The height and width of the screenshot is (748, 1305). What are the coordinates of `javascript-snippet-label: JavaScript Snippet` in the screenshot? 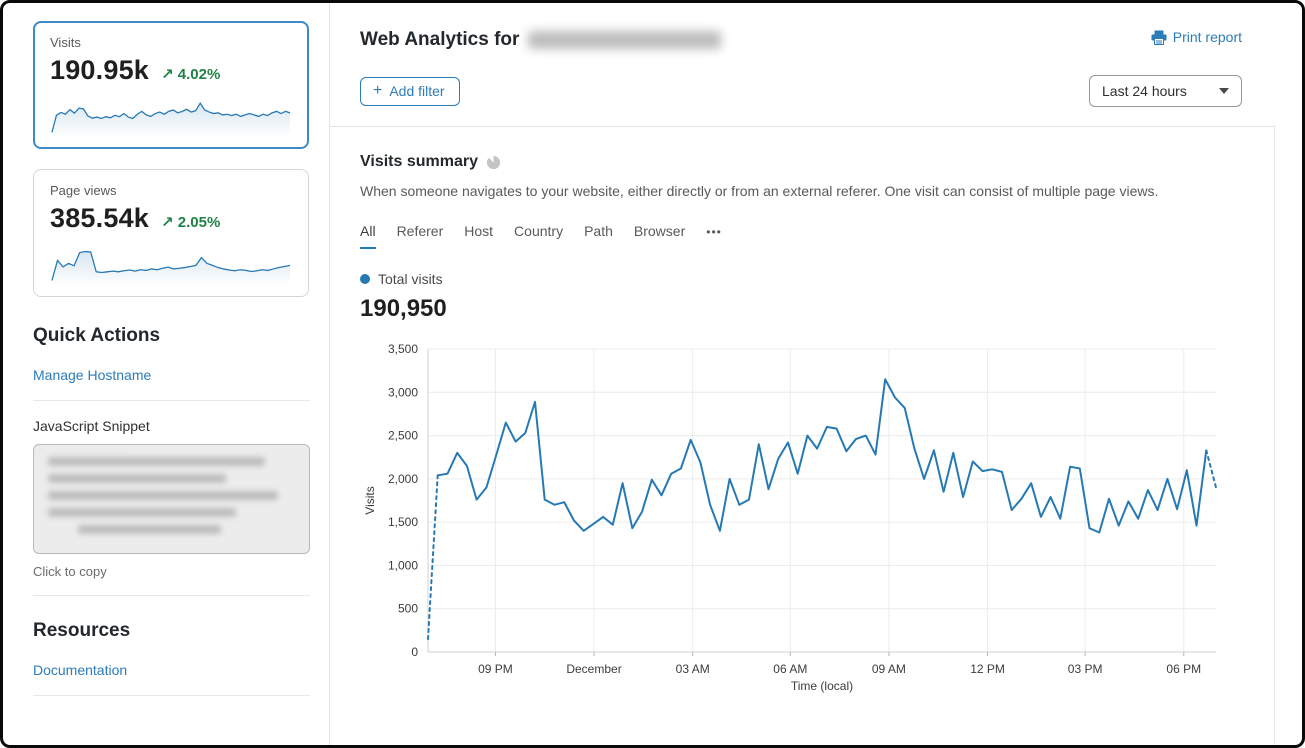 It's located at (91, 426).